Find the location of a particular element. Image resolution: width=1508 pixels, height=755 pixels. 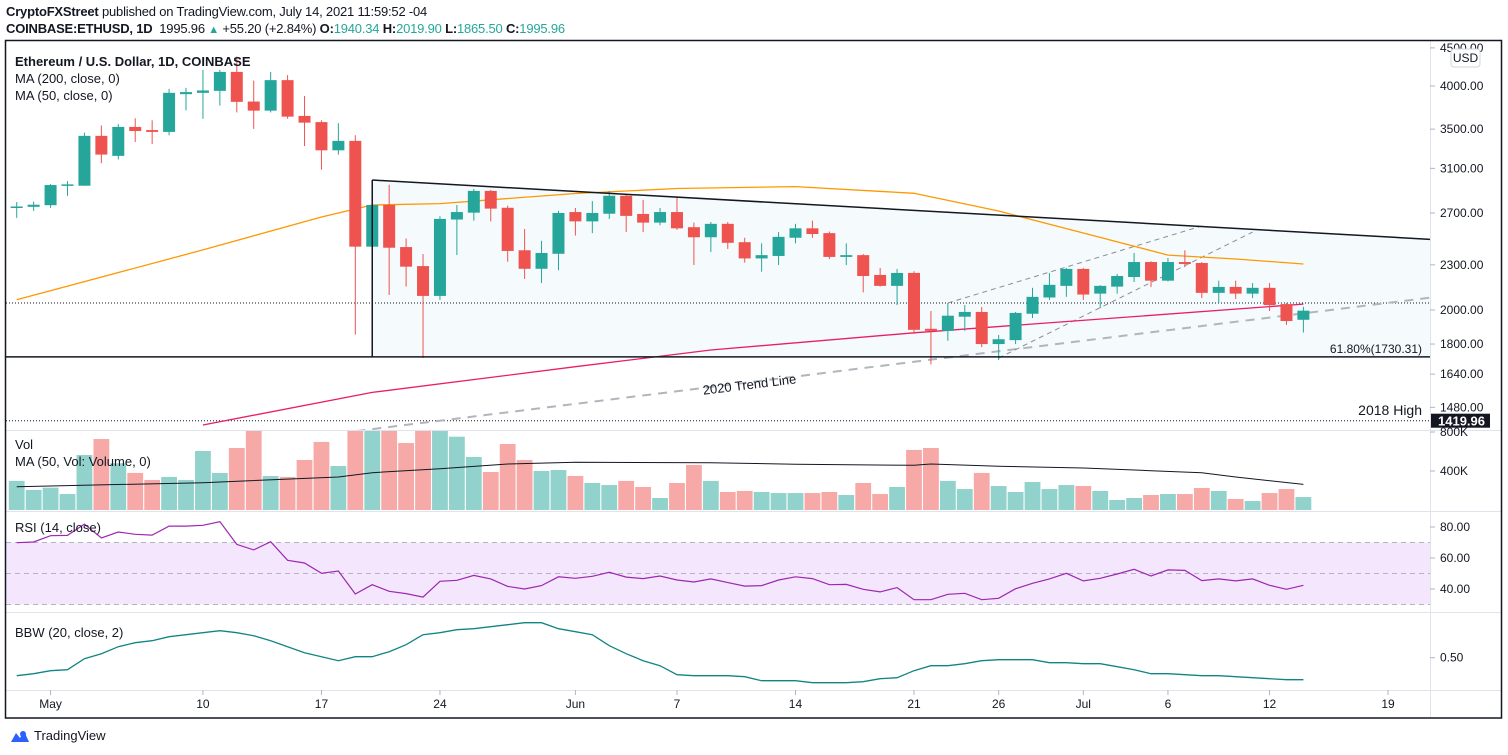

currency-badge-label: USD is located at coordinates (1466, 58).